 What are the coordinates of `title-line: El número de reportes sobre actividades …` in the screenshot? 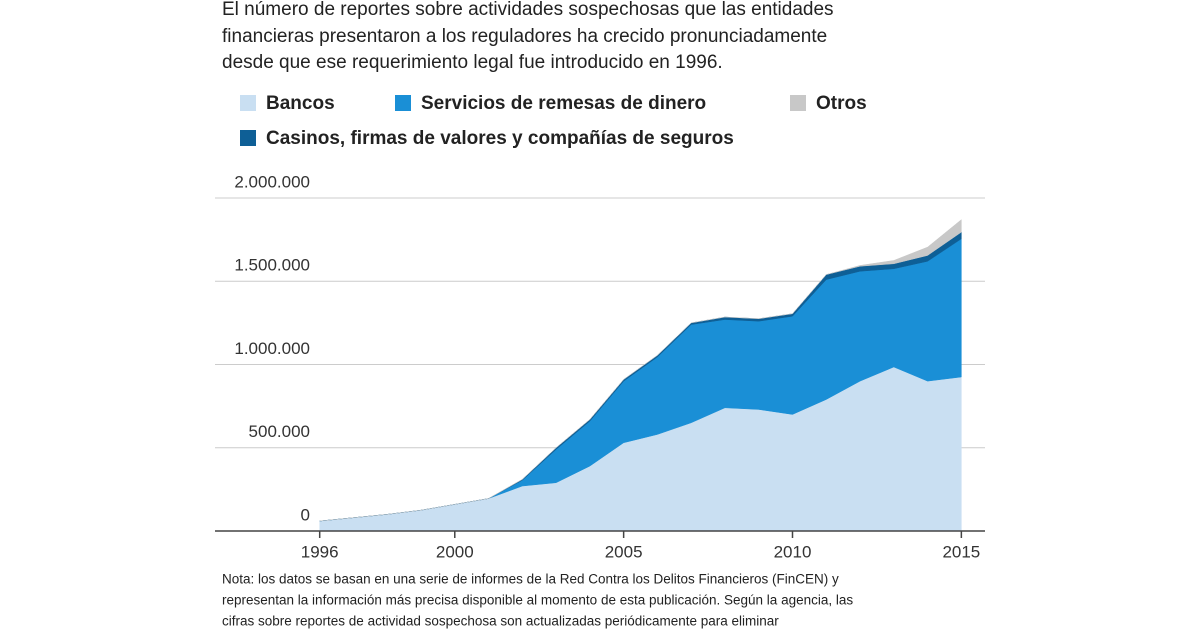 It's located at (528, 10).